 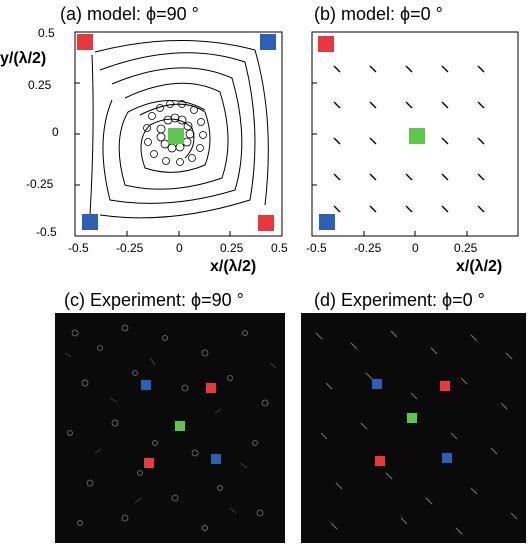 What do you see at coordinates (46, 33) in the screenshot?
I see `tick-a-y-0: 0.5` at bounding box center [46, 33].